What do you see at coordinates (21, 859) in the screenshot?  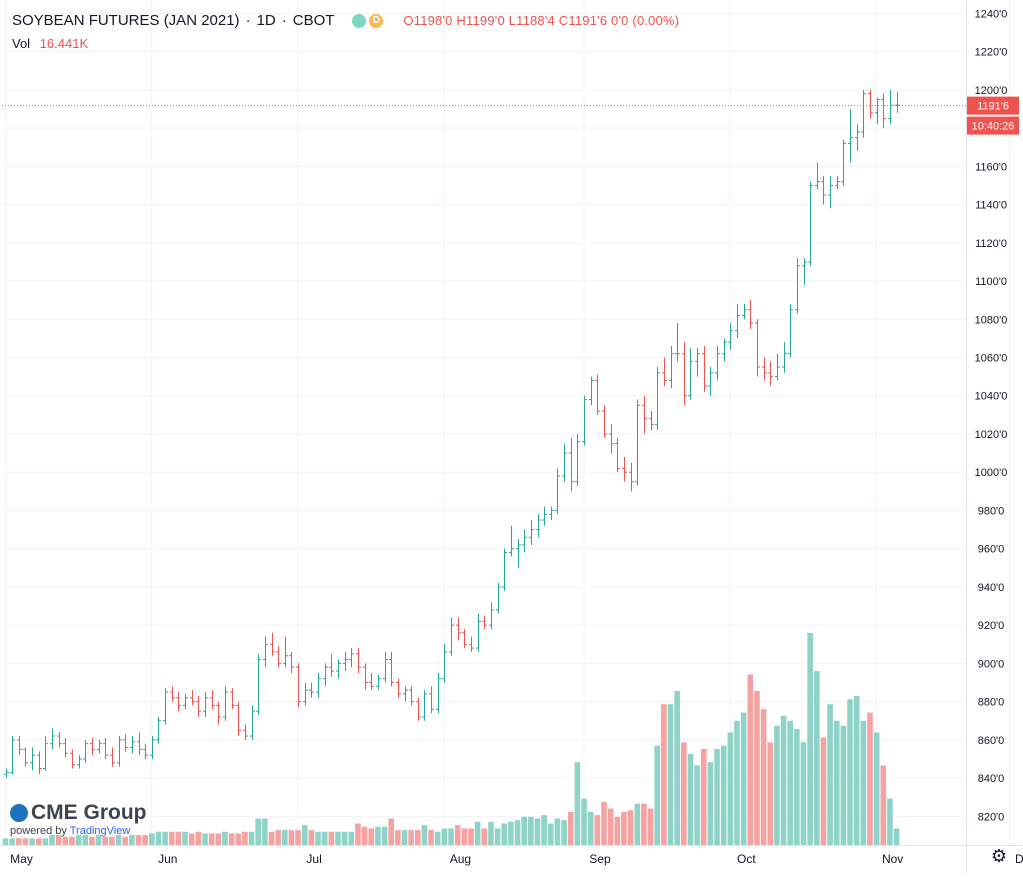 I see `time-tick-label: May` at bounding box center [21, 859].